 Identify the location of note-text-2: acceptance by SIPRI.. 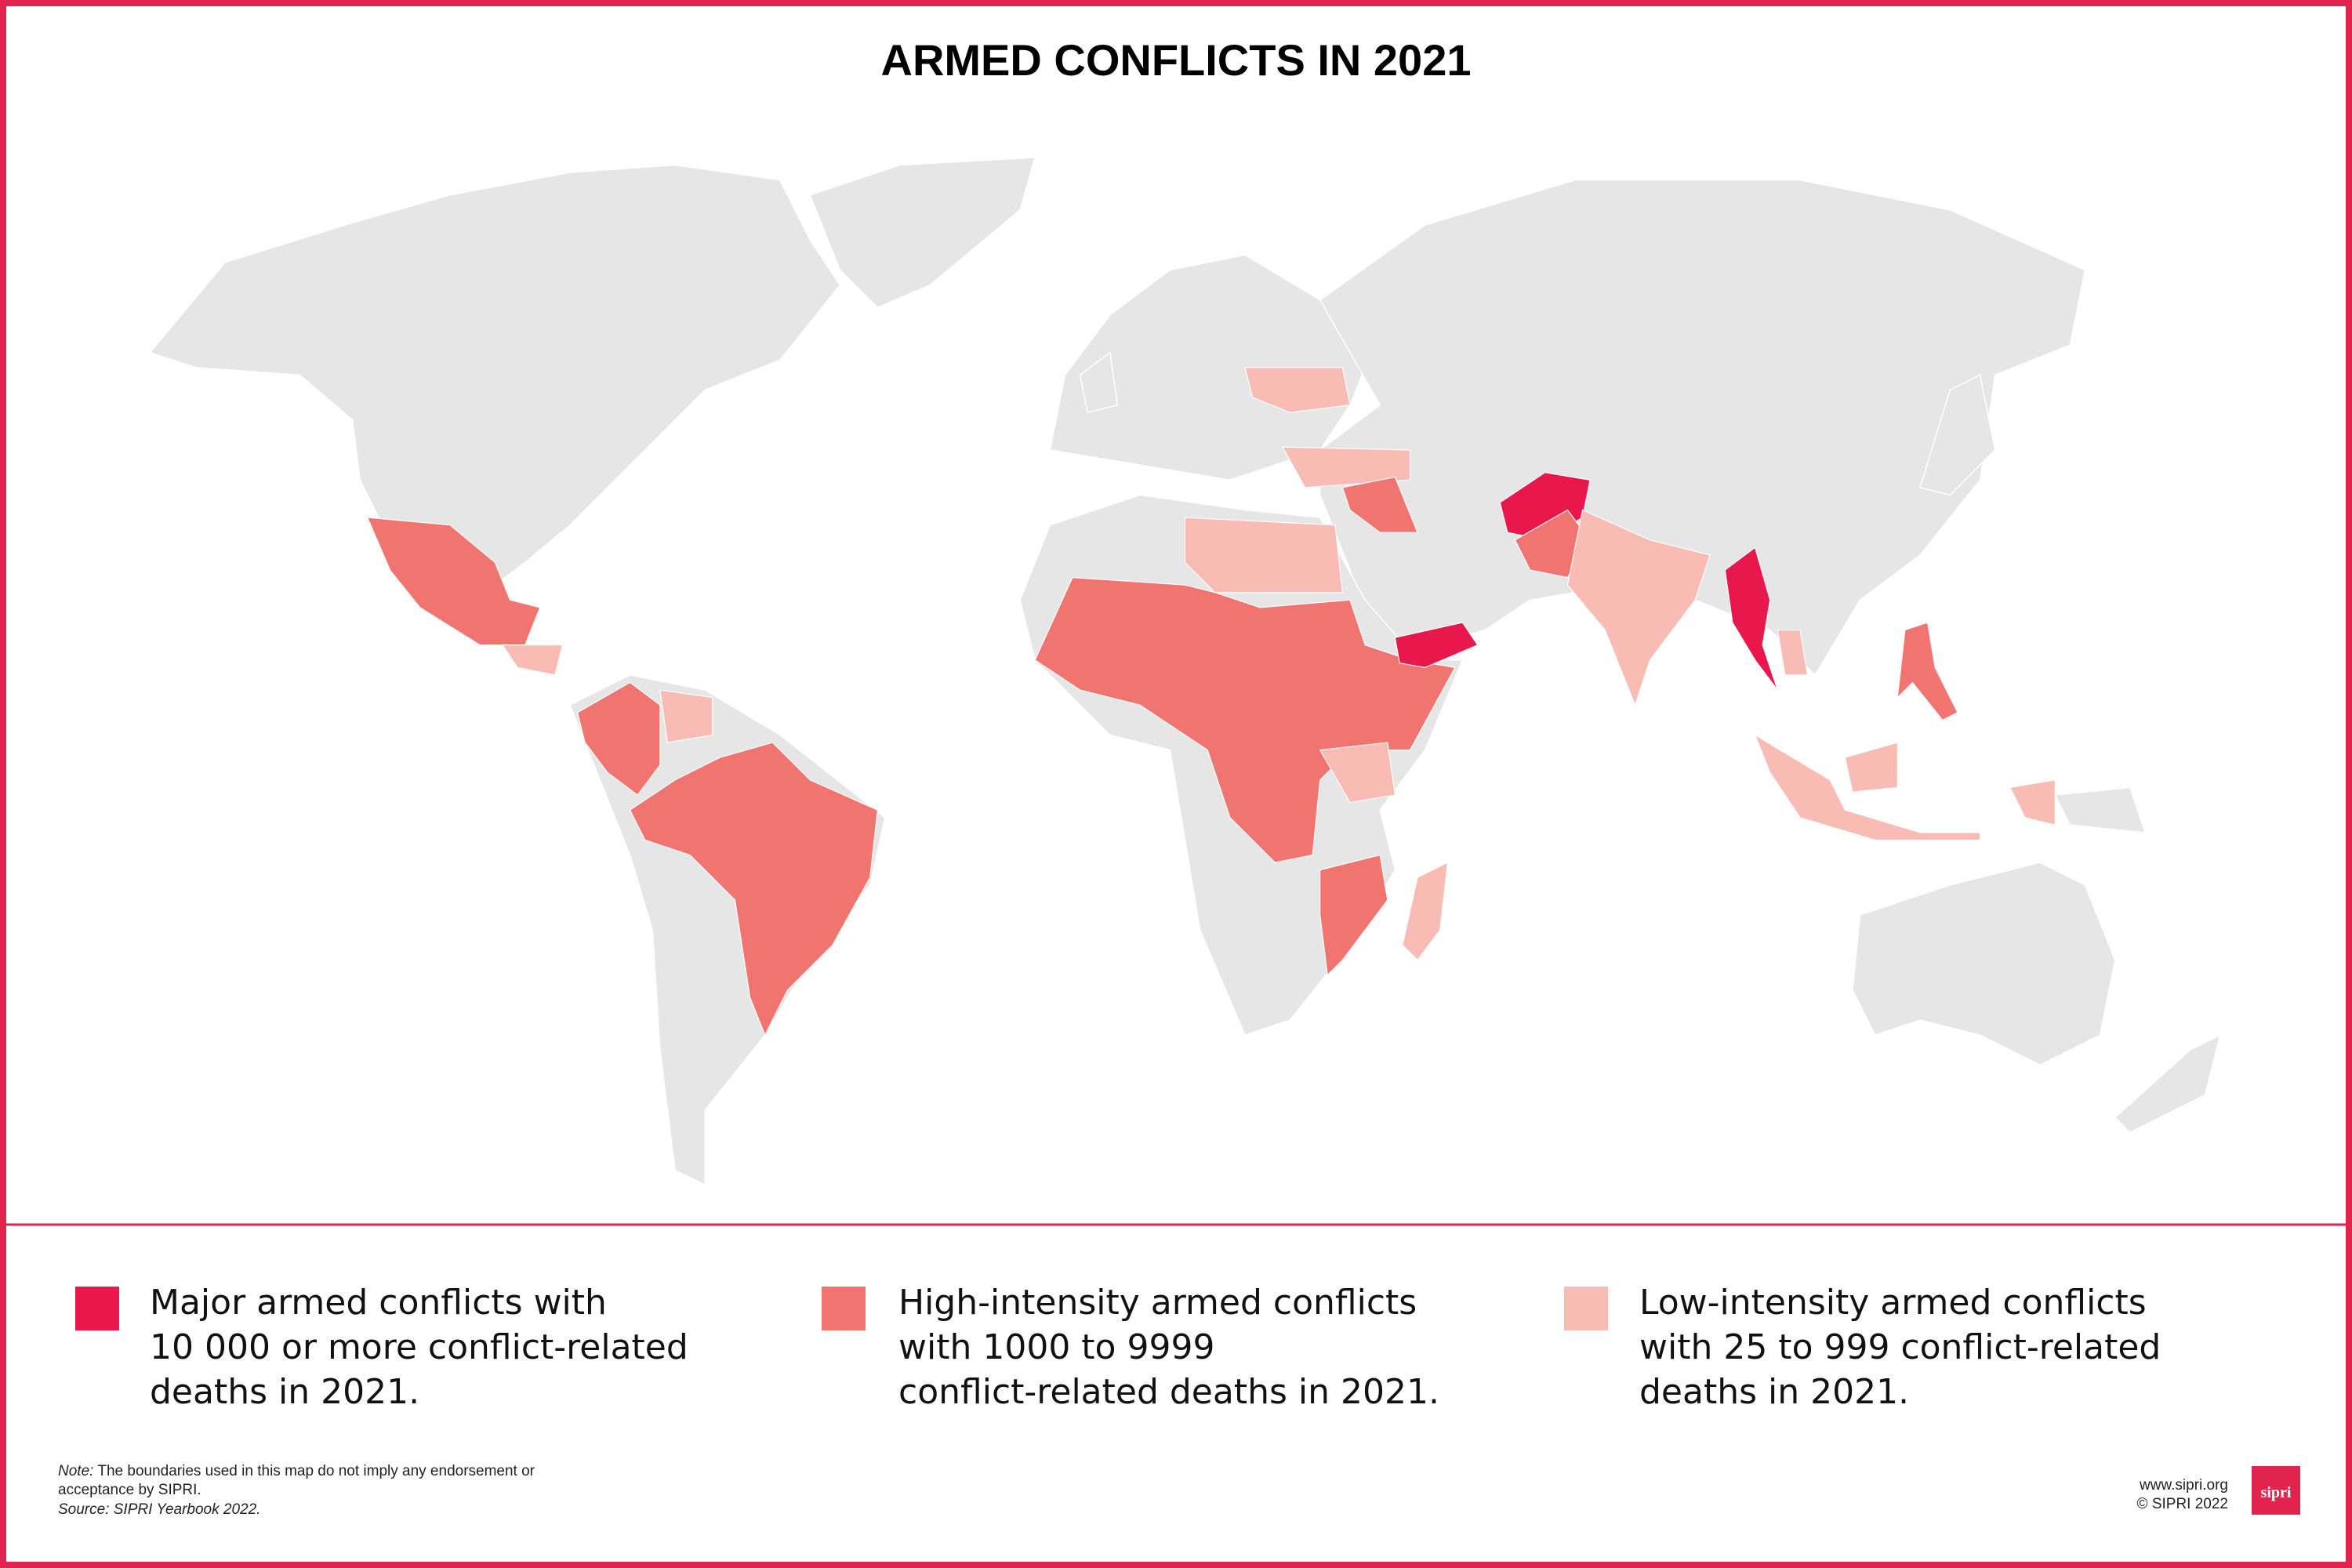
(129, 1490).